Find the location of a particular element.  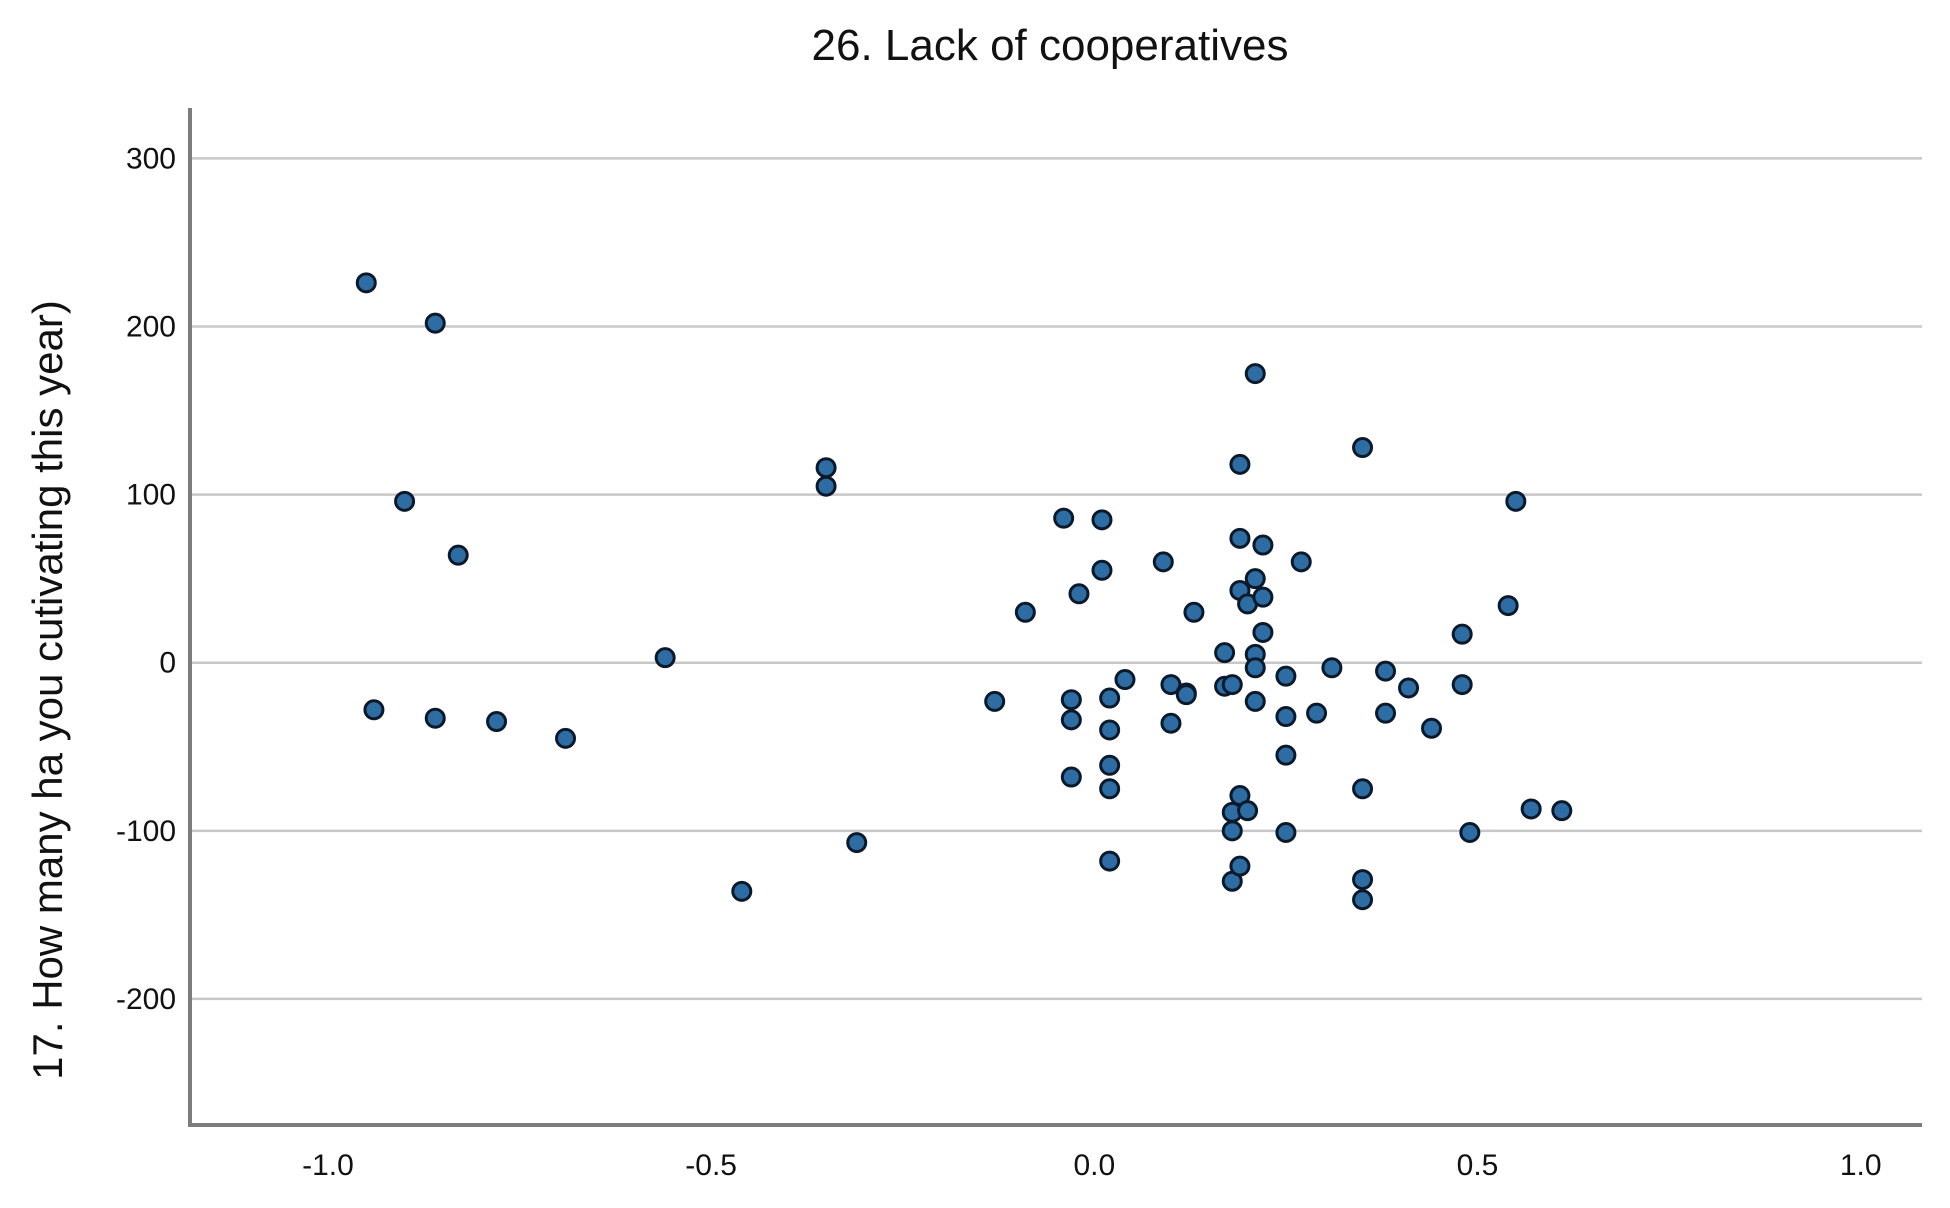

y-tick-labels: 300 200 100 0 -100 -200 is located at coordinates (146, 578).